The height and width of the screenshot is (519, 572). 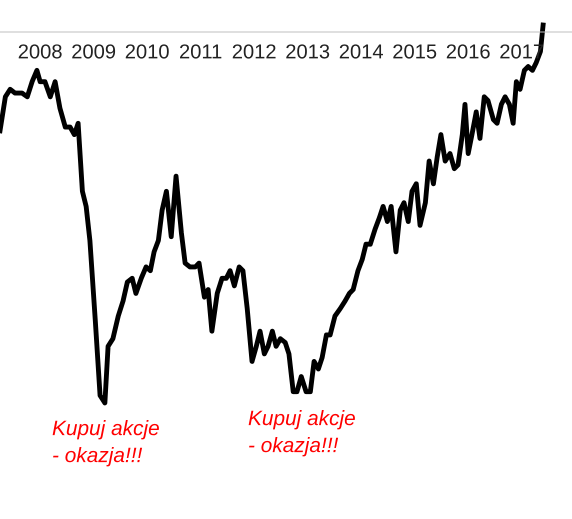 I want to click on x-tick-label: 2009, so click(x=94, y=51).